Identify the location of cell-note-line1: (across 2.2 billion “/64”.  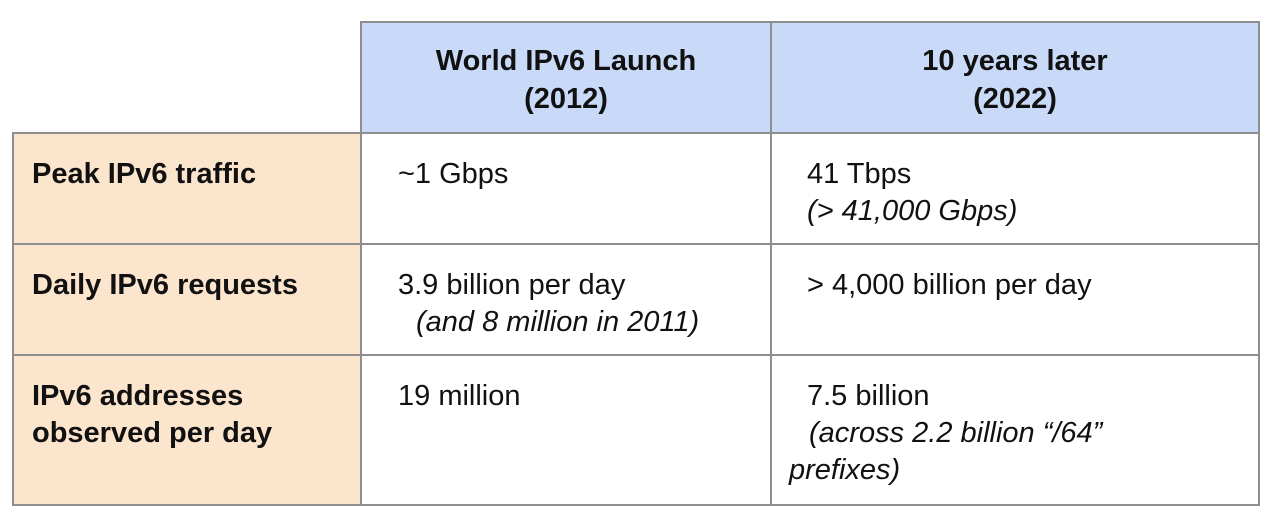
(956, 433).